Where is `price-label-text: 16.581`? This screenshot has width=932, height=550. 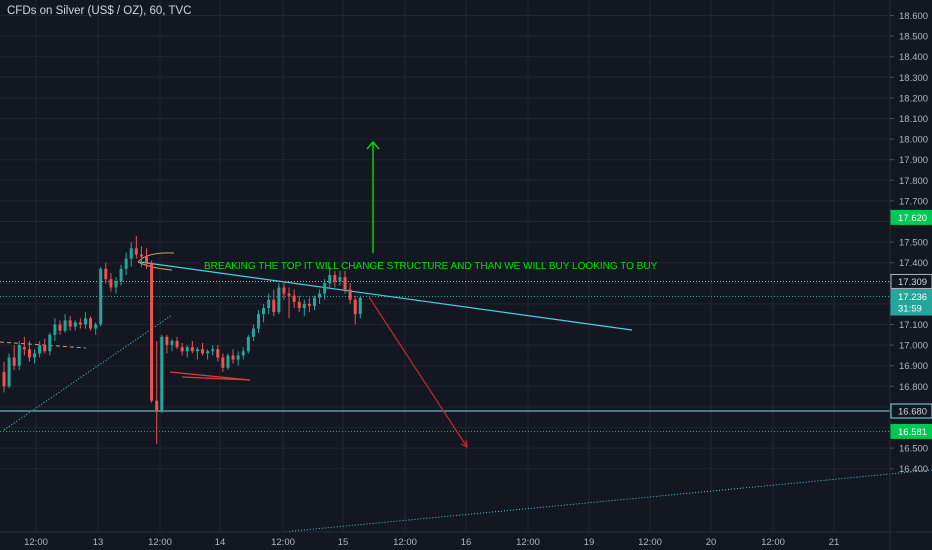 price-label-text: 16.581 is located at coordinates (912, 432).